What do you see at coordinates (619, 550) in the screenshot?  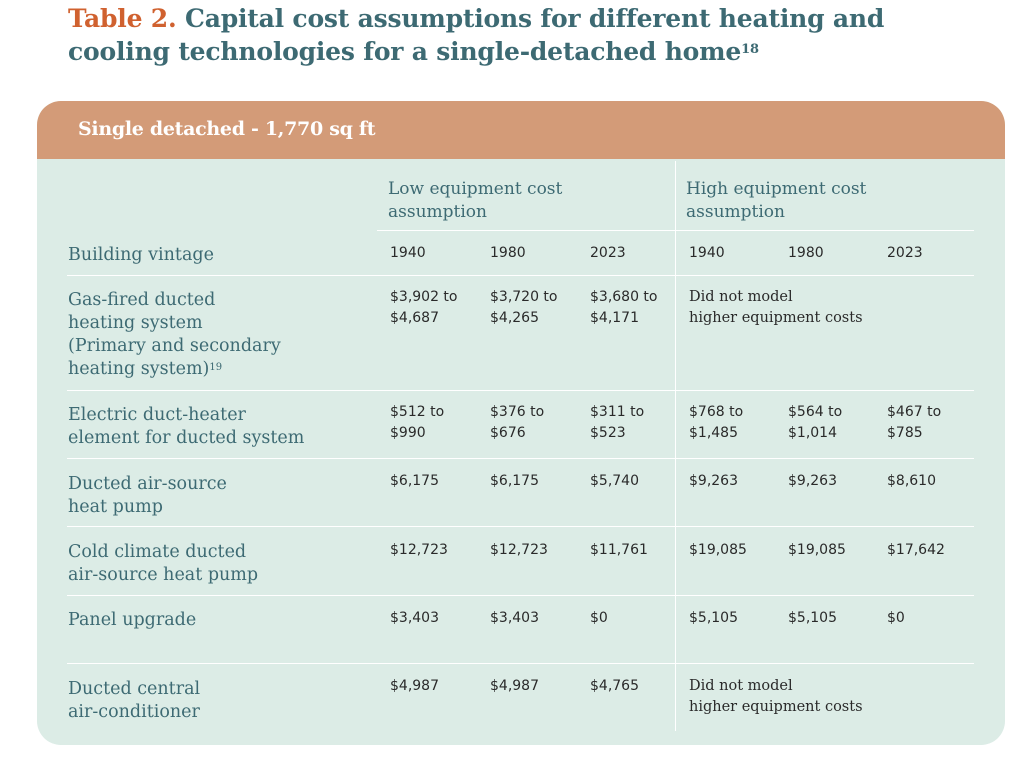 I see `cell-cold-low-2023: $11,761` at bounding box center [619, 550].